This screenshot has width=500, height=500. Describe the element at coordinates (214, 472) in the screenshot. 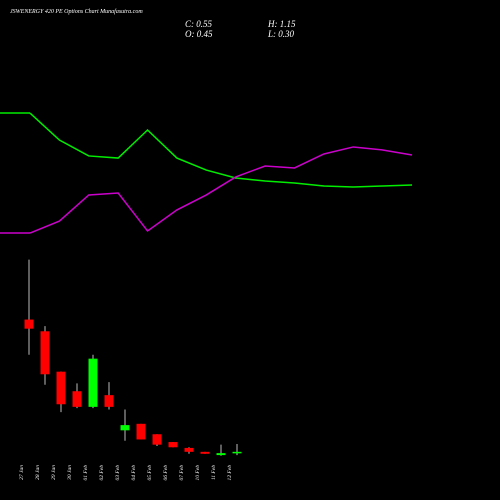

I see `x-tick-label: 11 Feb` at that location.